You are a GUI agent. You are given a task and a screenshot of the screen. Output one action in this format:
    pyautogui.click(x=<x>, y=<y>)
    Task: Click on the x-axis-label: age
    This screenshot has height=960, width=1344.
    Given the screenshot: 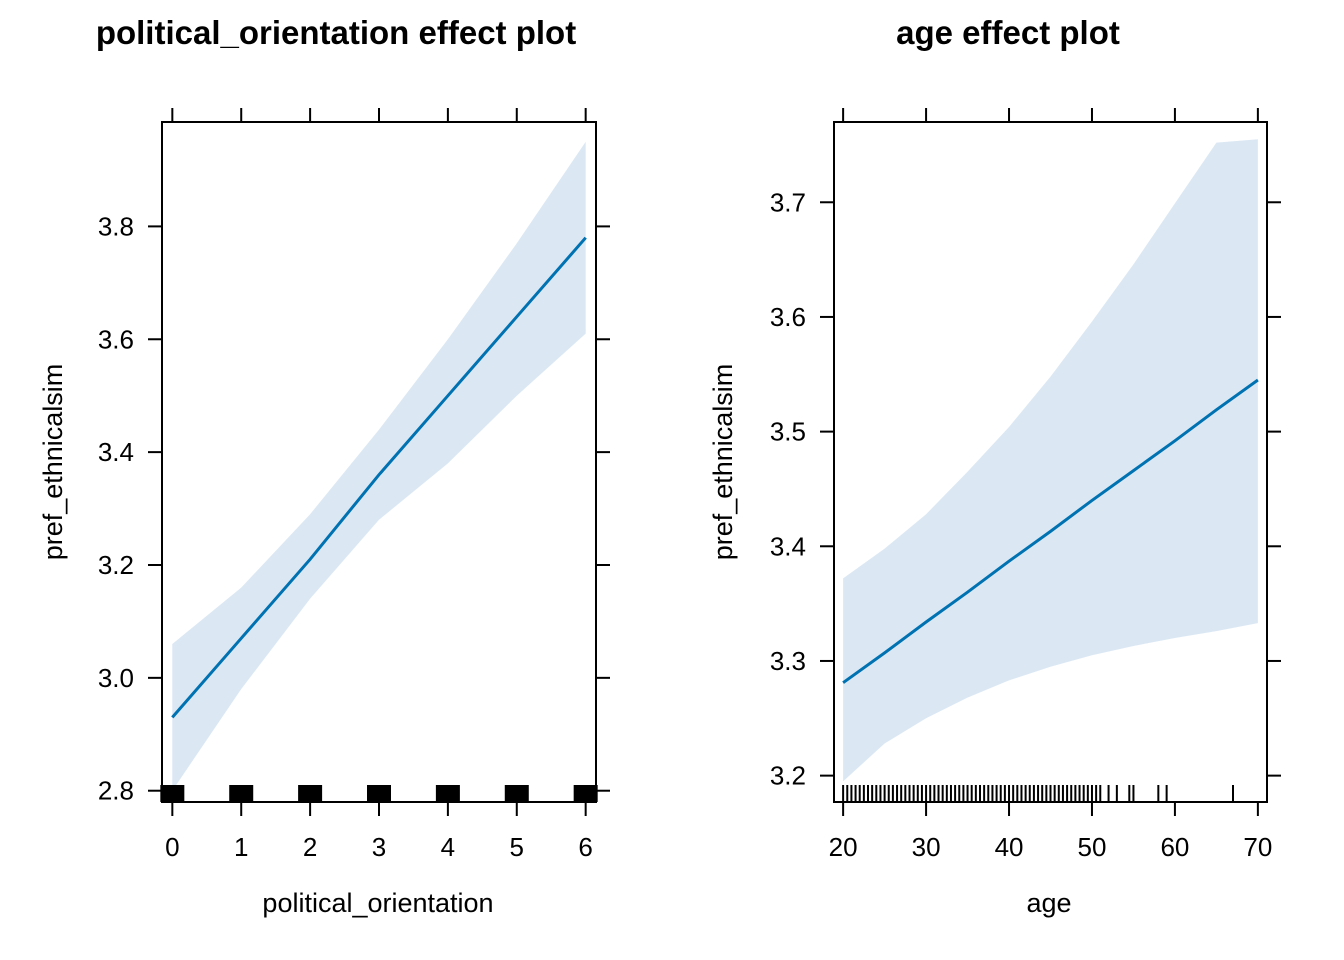 What is the action you would take?
    pyautogui.click(x=1048, y=903)
    